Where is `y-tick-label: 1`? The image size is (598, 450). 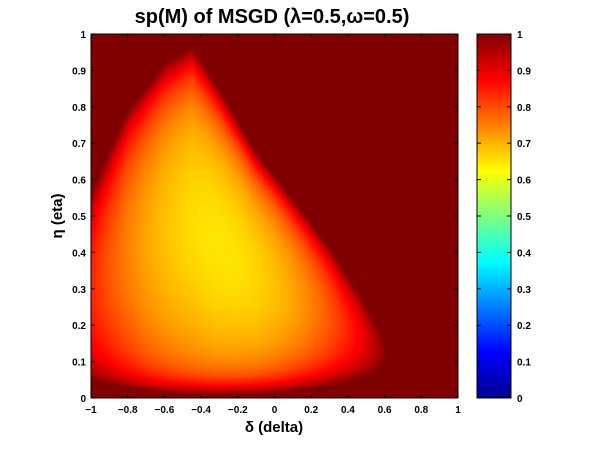 y-tick-label: 1 is located at coordinates (83, 35).